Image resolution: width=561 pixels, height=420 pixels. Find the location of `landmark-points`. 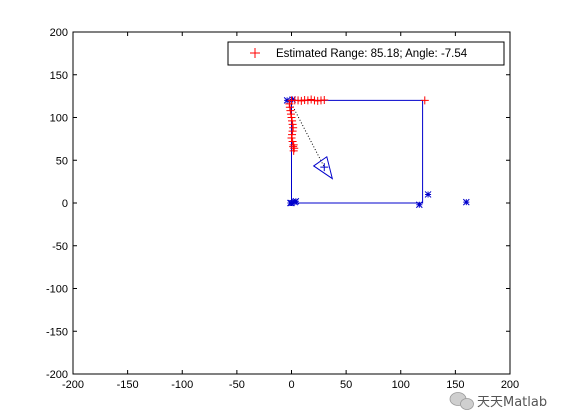

landmark-points is located at coordinates (376, 152).